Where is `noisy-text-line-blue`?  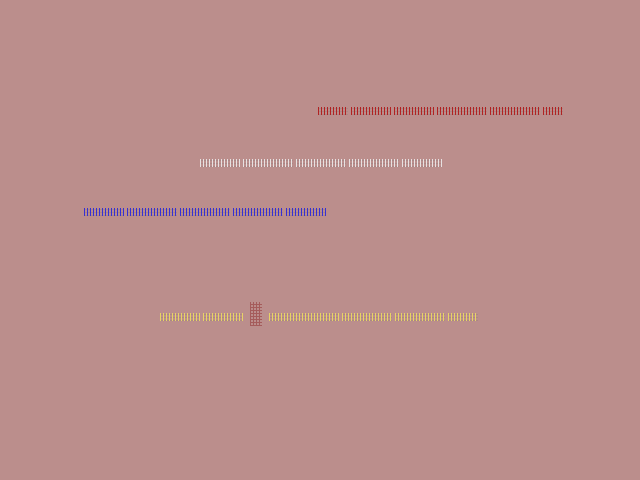
noisy-text-line-blue is located at coordinates (205, 212).